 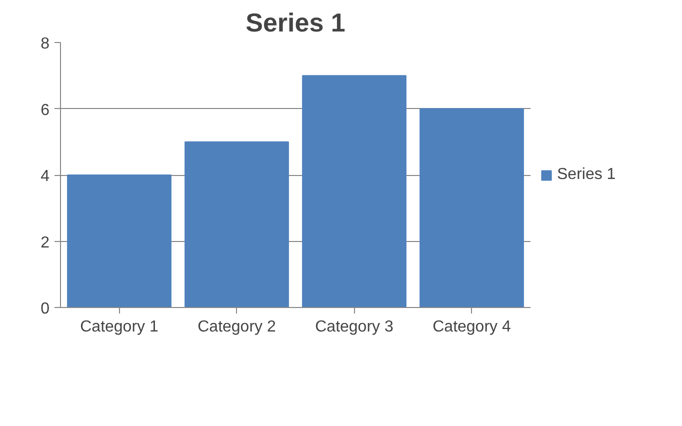 What do you see at coordinates (45, 44) in the screenshot?
I see `y-tick-label: 8` at bounding box center [45, 44].